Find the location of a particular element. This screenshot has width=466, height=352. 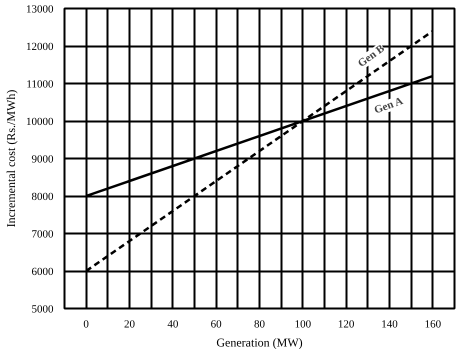

y-tick-label: 11000 is located at coordinates (40, 84).